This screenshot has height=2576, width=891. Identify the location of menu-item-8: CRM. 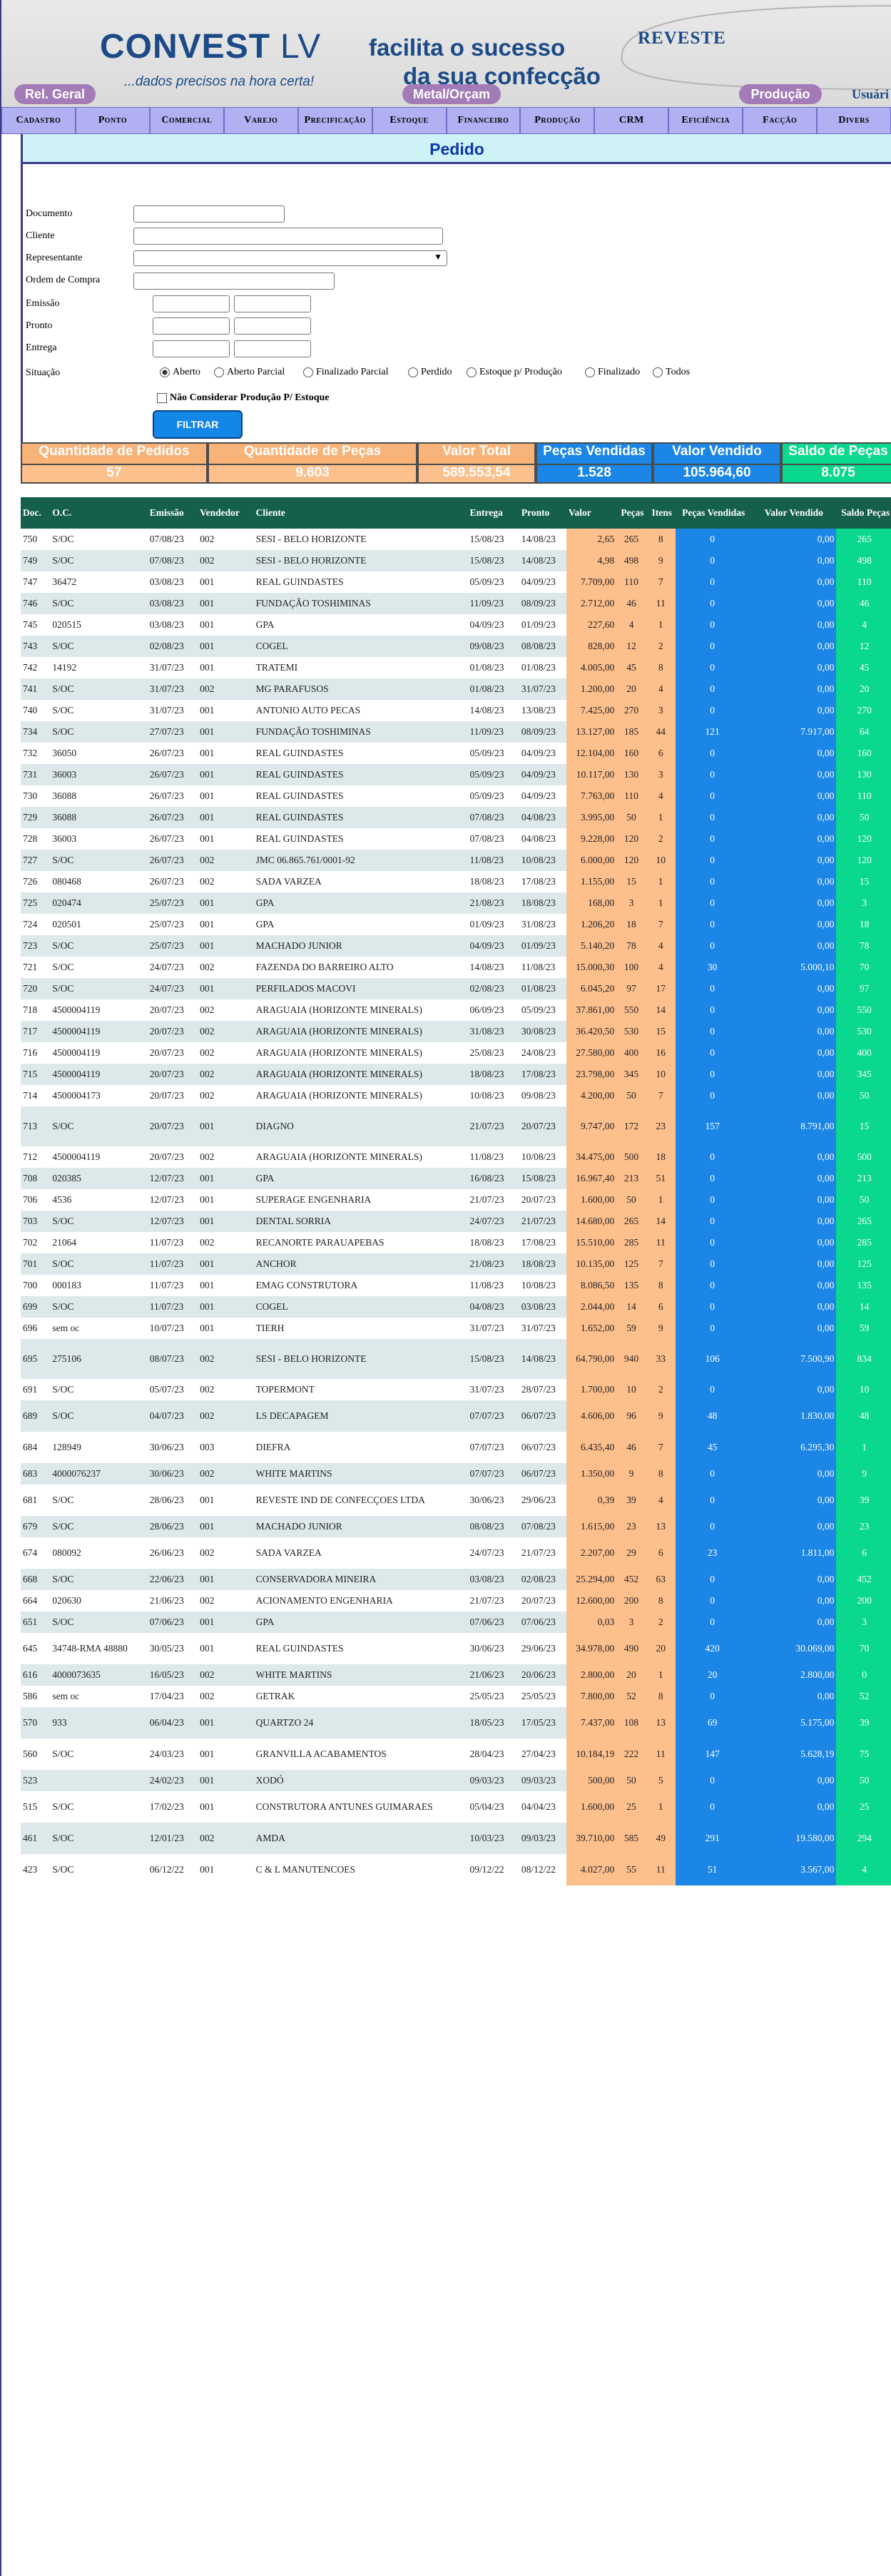
(631, 120).